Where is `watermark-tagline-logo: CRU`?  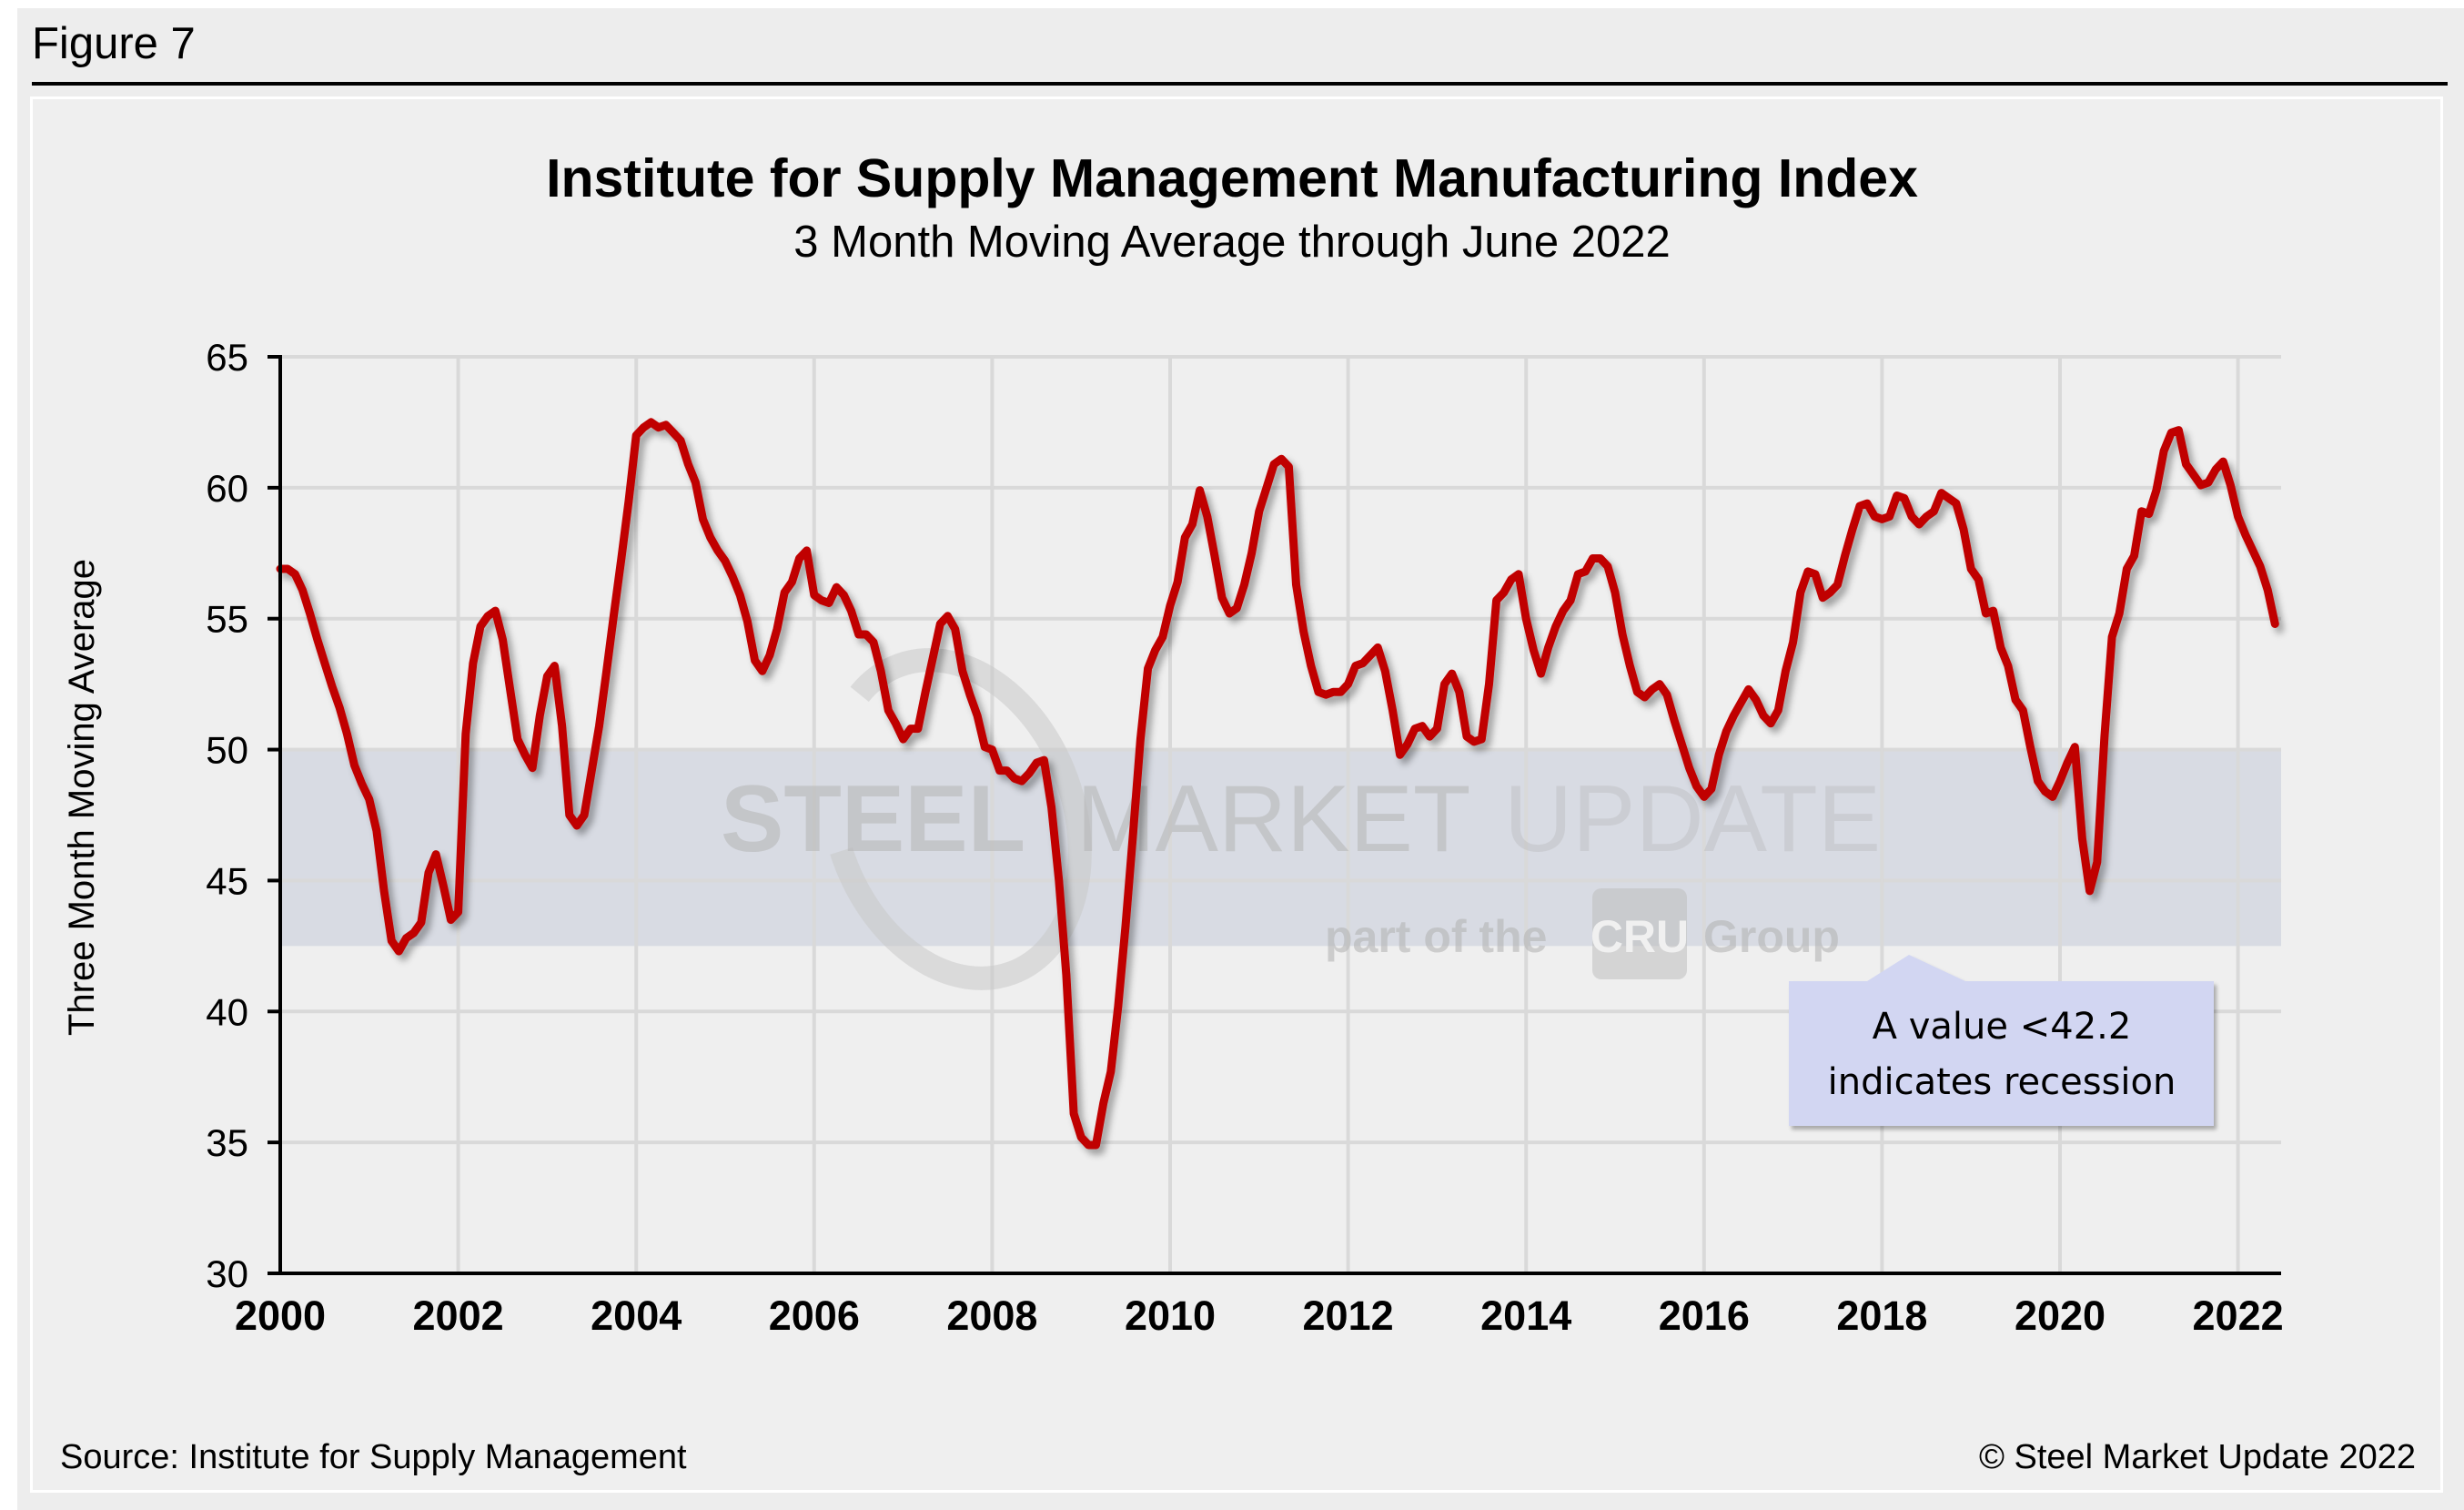
watermark-tagline-logo: CRU is located at coordinates (1639, 937).